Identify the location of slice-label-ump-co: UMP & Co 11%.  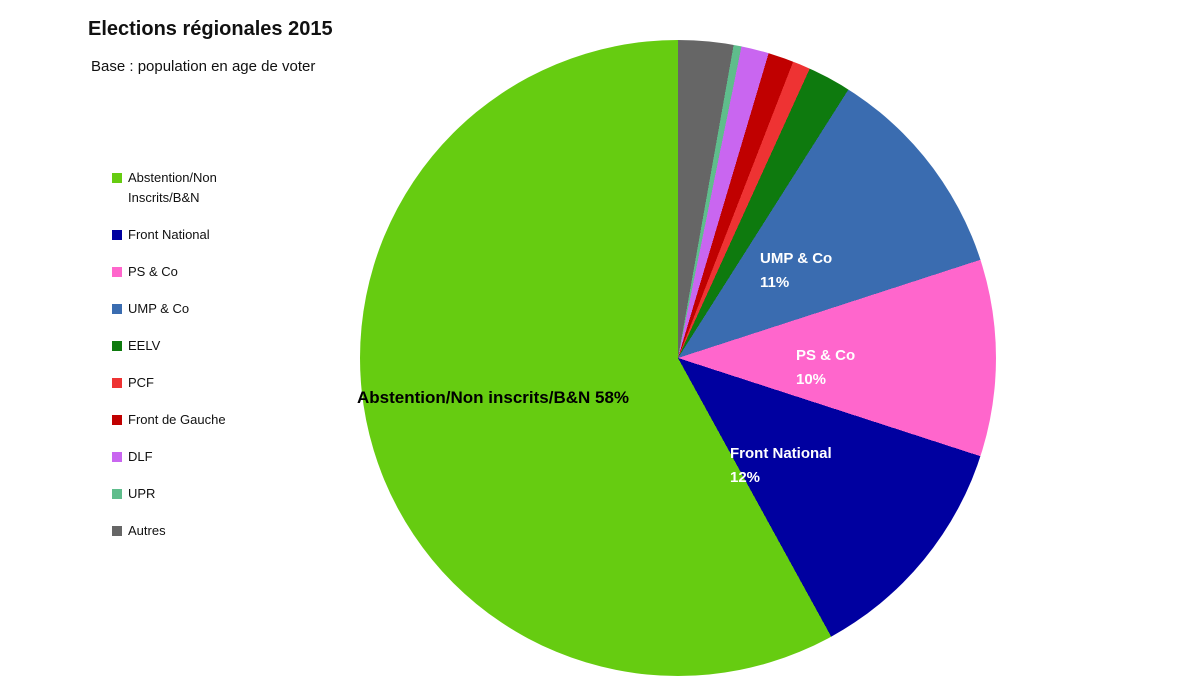
(796, 271).